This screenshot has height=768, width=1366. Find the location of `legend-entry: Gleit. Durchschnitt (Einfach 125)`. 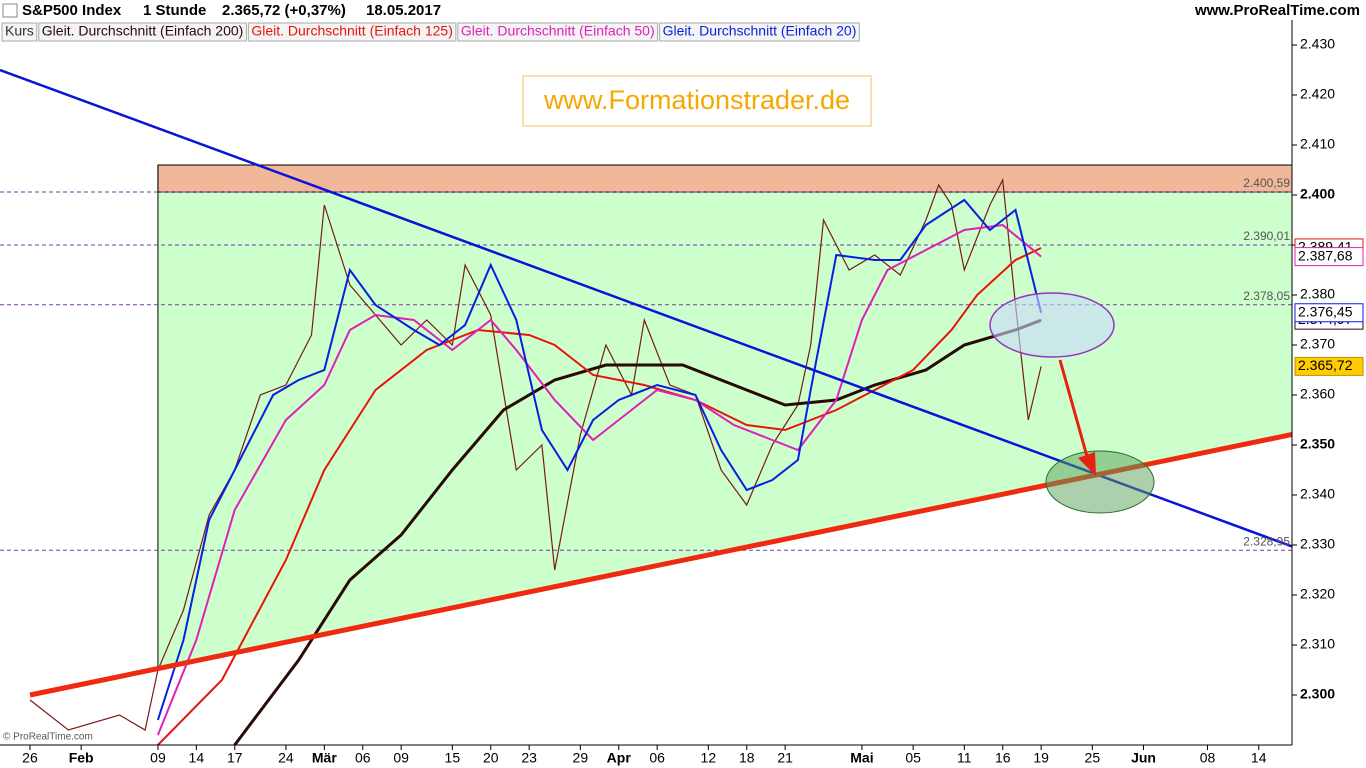

legend-entry: Gleit. Durchschnitt (Einfach 125) is located at coordinates (352, 31).